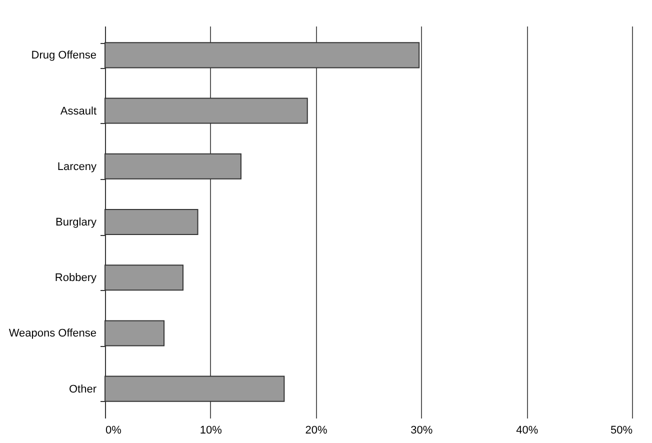 This screenshot has width=652, height=443. Describe the element at coordinates (316, 430) in the screenshot. I see `x-tick-label: 20%` at that location.